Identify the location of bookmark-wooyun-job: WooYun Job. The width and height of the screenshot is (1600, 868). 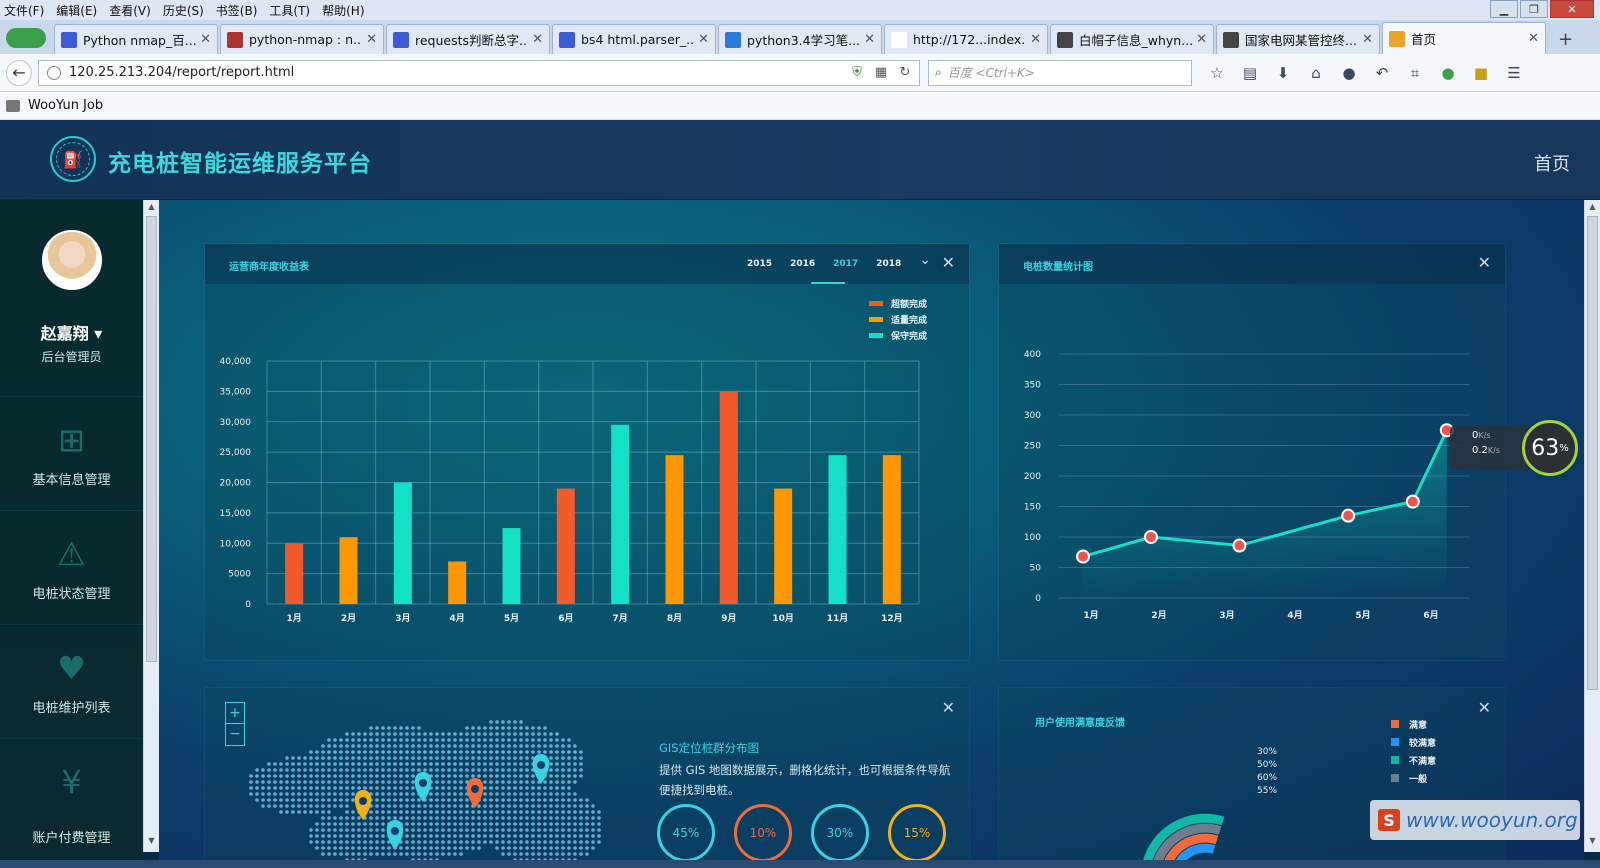
(66, 105).